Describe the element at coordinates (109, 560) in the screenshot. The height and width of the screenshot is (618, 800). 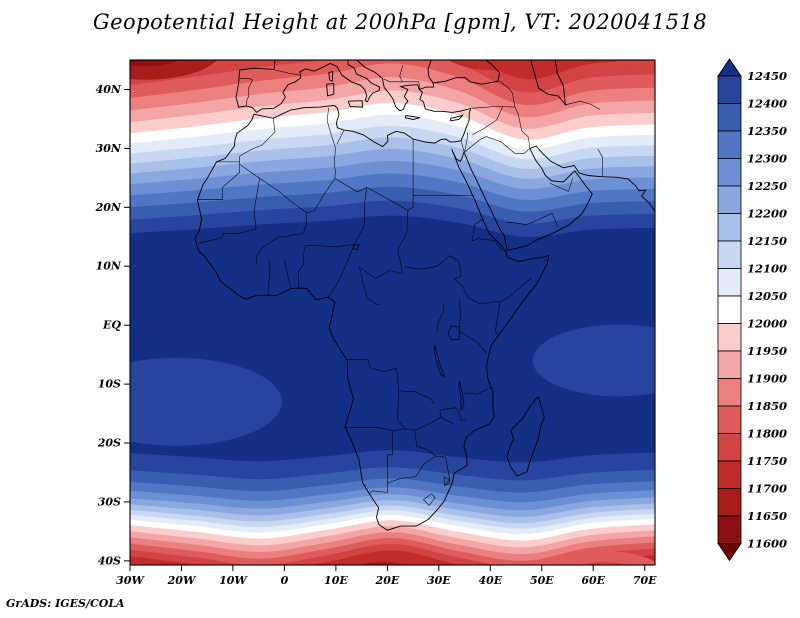
I see `y-tick-label-40S: 40S` at that location.